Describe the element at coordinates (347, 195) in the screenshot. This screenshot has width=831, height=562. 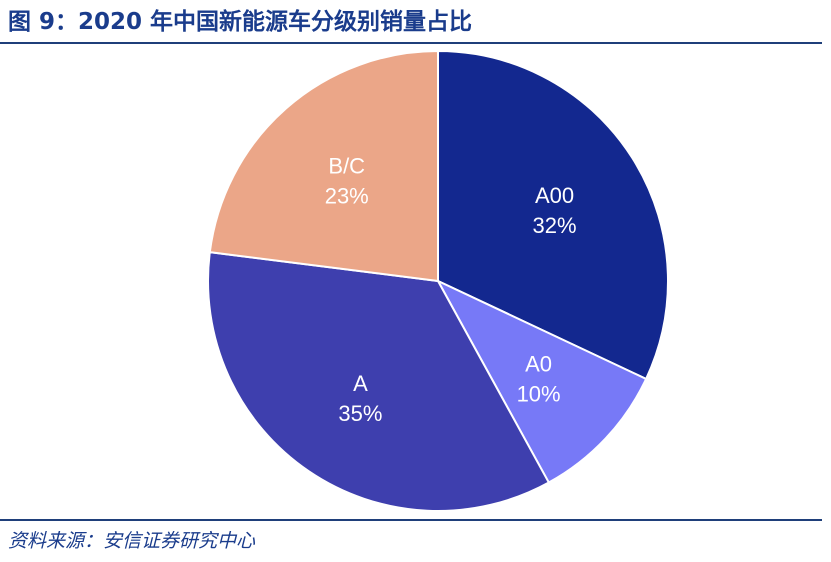
I see `slice-value-label: 23%` at that location.